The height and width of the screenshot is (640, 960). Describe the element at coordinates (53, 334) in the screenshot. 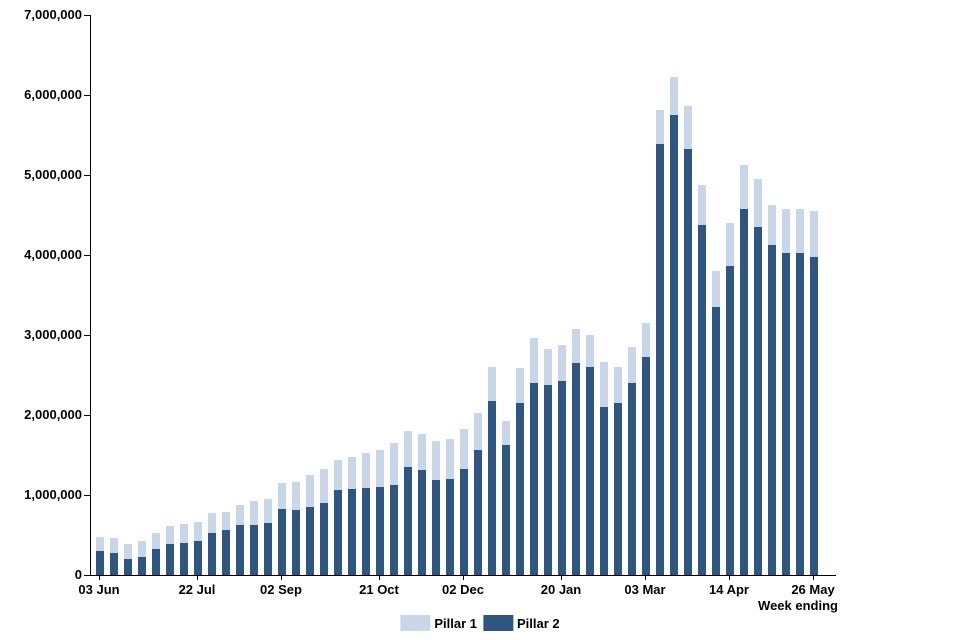

I see `y-tick-label: 3,000,000` at that location.